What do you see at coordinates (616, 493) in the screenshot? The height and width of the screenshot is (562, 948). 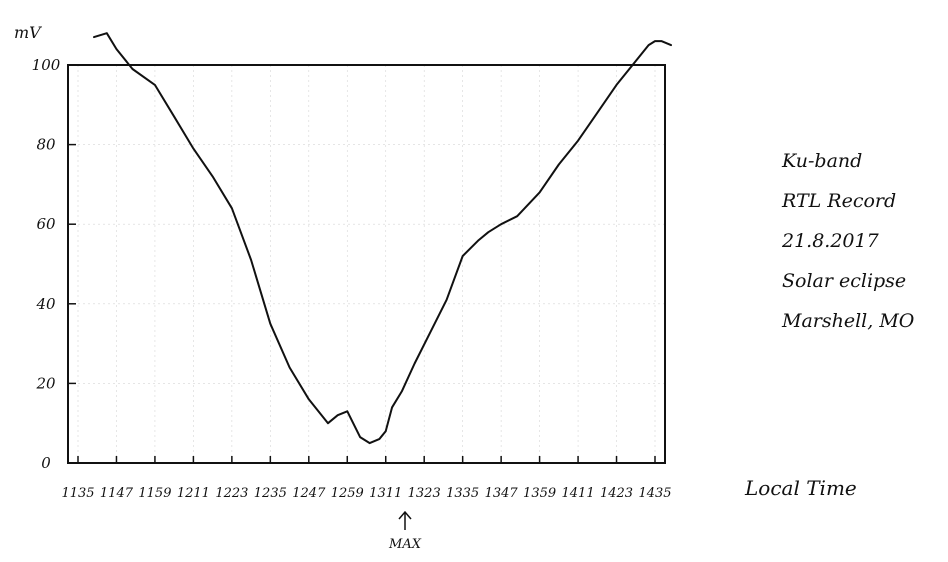 I see `x-tick-label: 1423` at bounding box center [616, 493].